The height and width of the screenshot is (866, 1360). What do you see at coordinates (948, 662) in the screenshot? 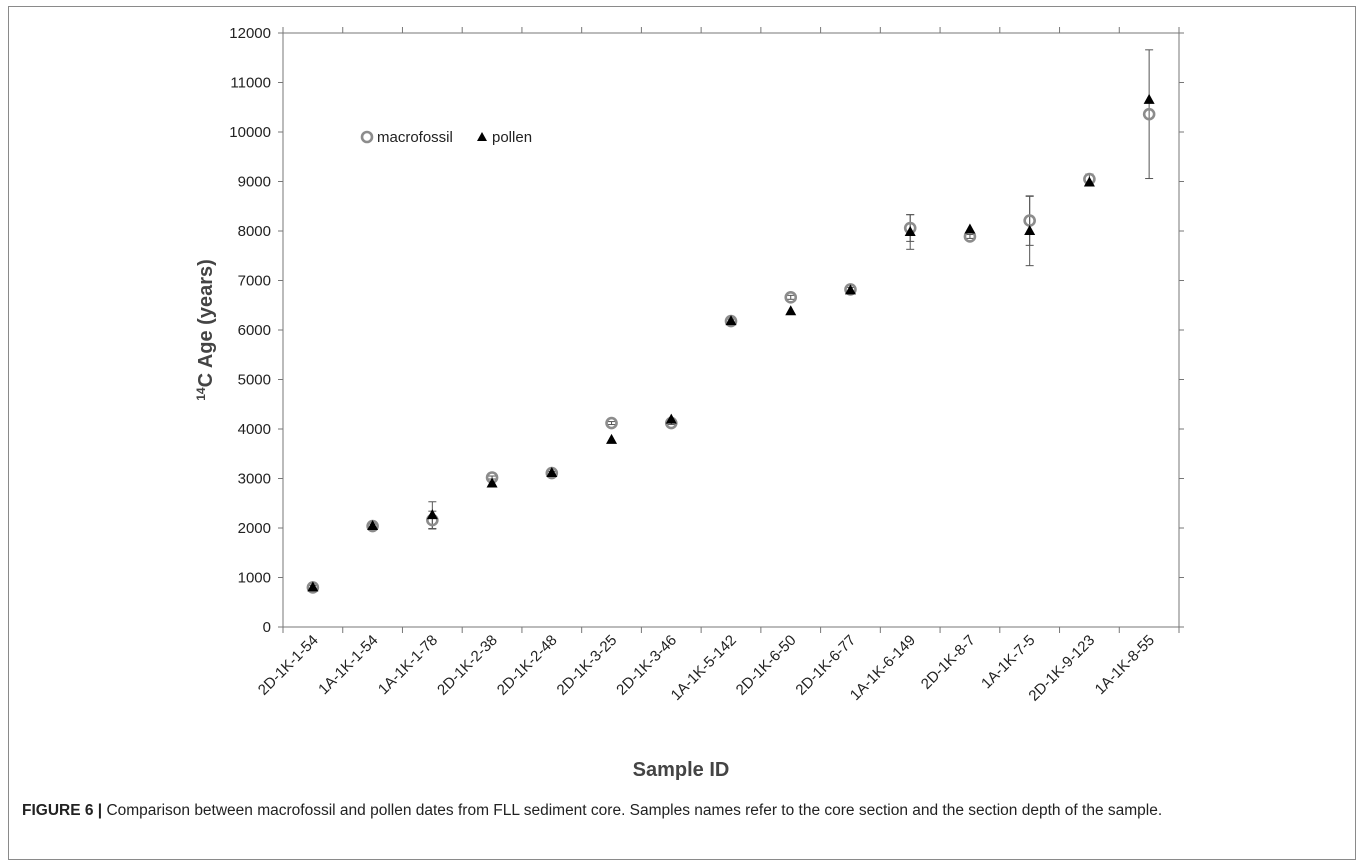
I see `x-tick-label: 2D-1K-8-7` at bounding box center [948, 662].